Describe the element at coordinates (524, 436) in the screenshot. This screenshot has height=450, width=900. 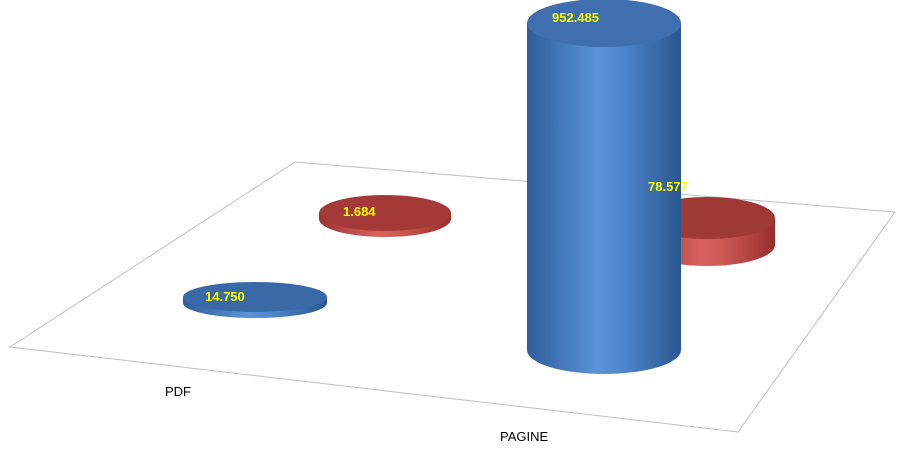
I see `category-label-pagine: PAGINE` at that location.